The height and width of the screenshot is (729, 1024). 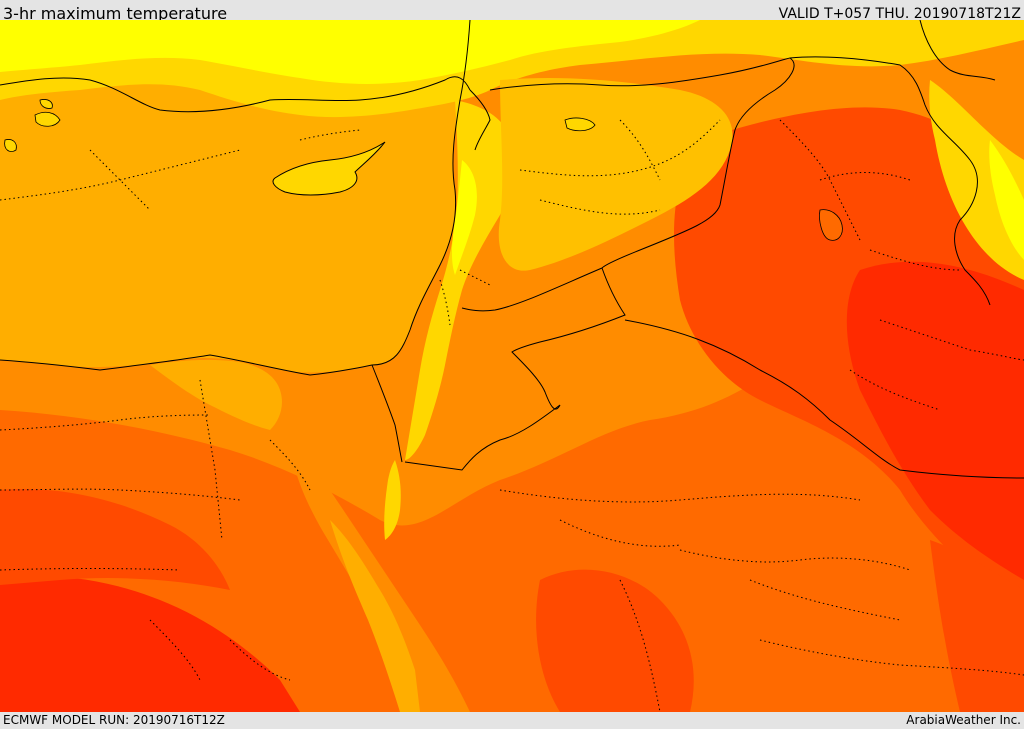 What do you see at coordinates (1006, 200) in the screenshot?
I see `zagros-bright-belt` at bounding box center [1006, 200].